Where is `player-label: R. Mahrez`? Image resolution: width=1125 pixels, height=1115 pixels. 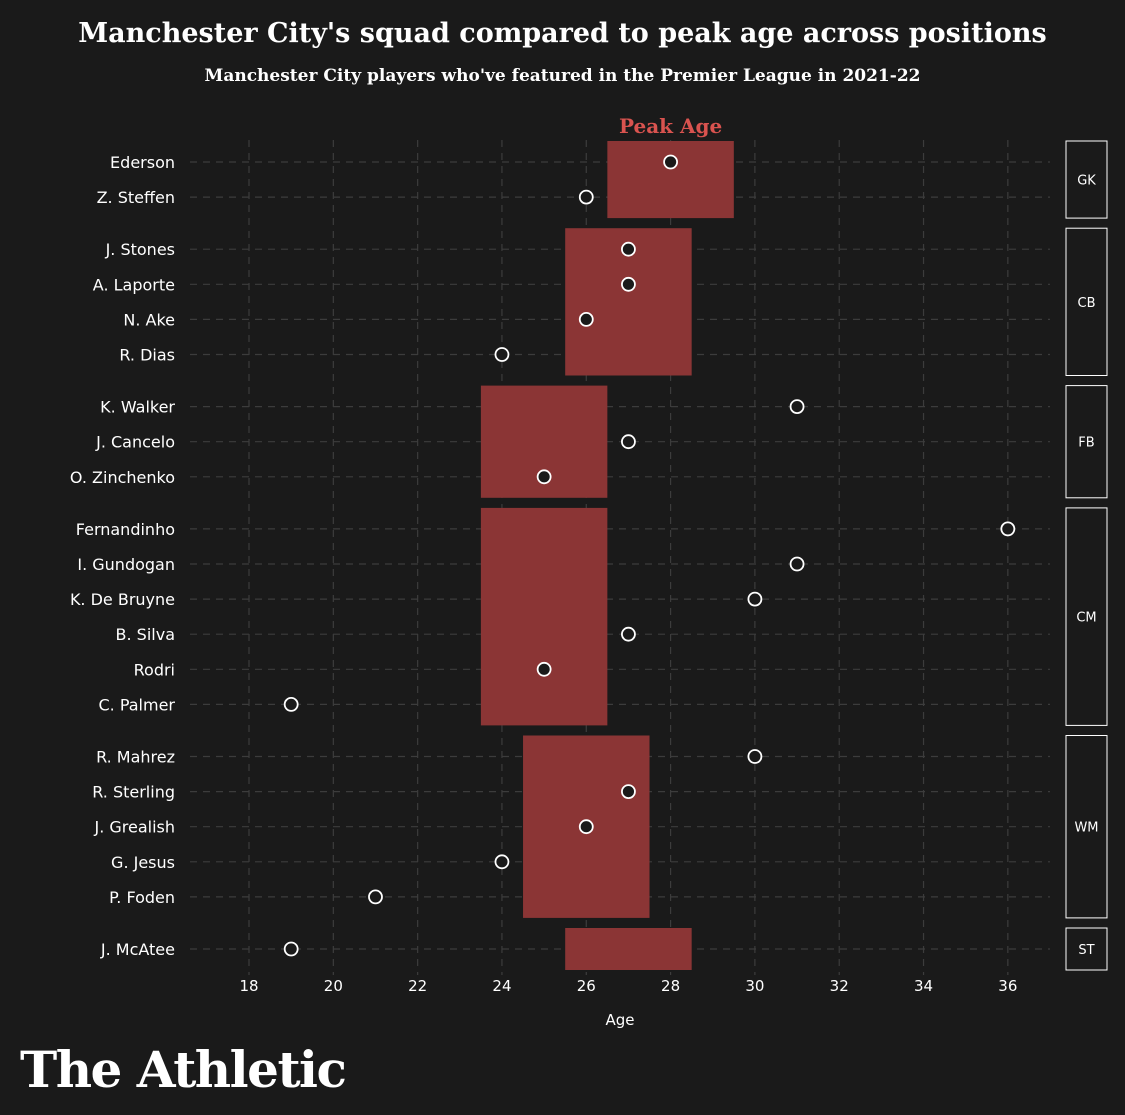
player-label: R. Mahrez is located at coordinates (135, 757).